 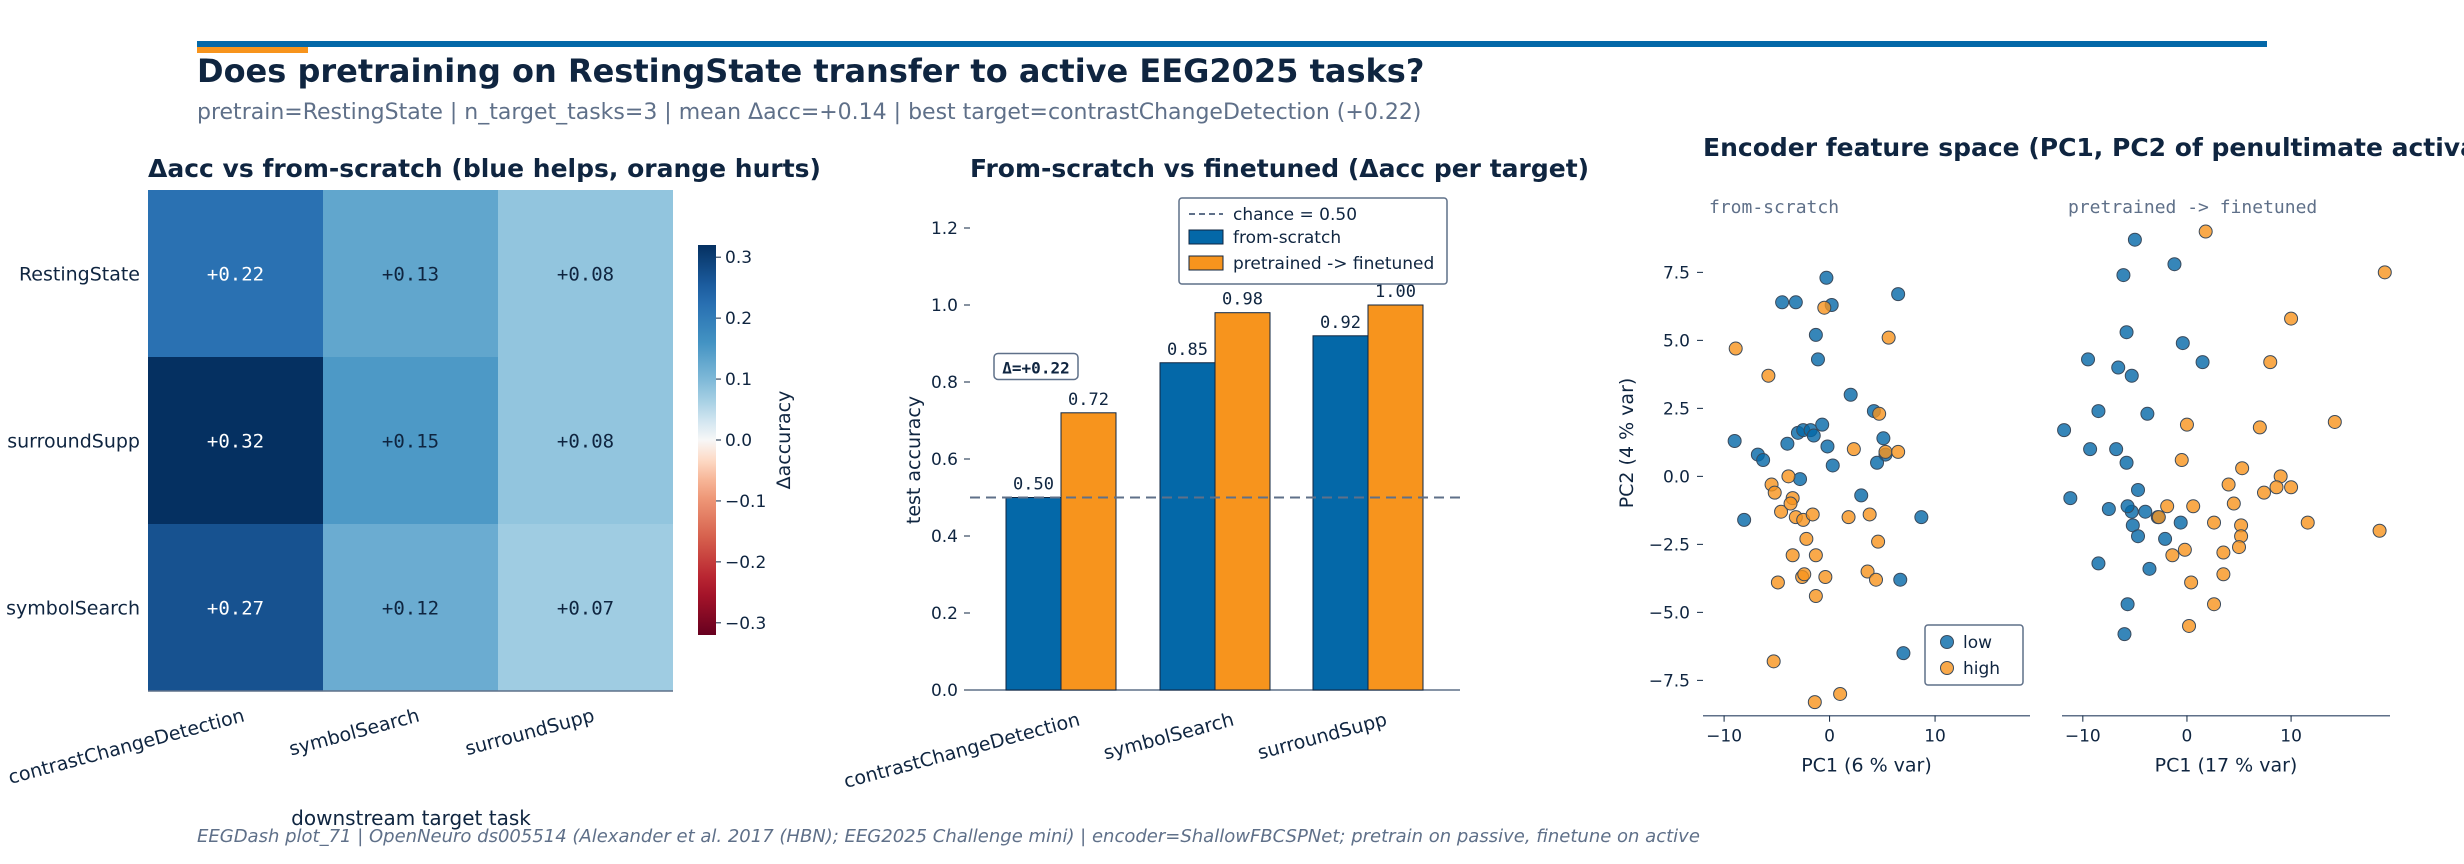 I want to click on colorbar-tick-label: 0.2, so click(x=738, y=319).